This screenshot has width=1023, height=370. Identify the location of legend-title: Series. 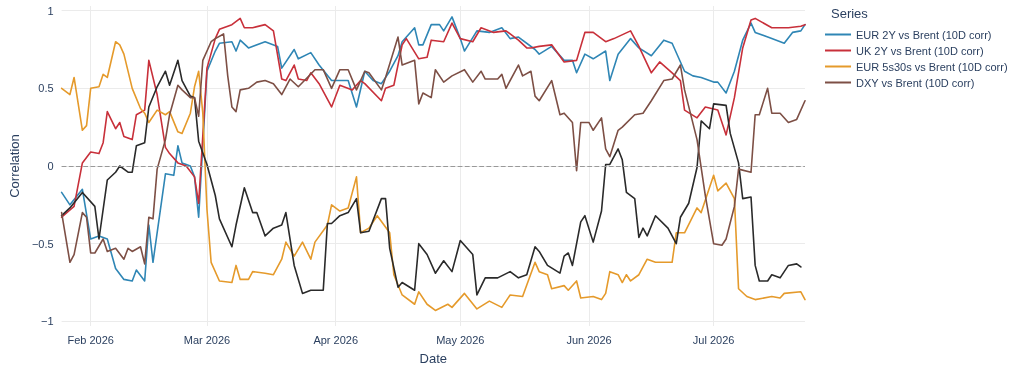
(850, 13).